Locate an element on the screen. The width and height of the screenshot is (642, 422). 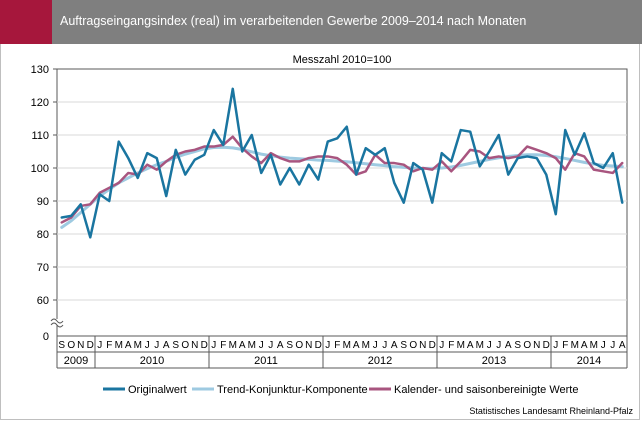
y-tick-label: 100 is located at coordinates (40, 169).